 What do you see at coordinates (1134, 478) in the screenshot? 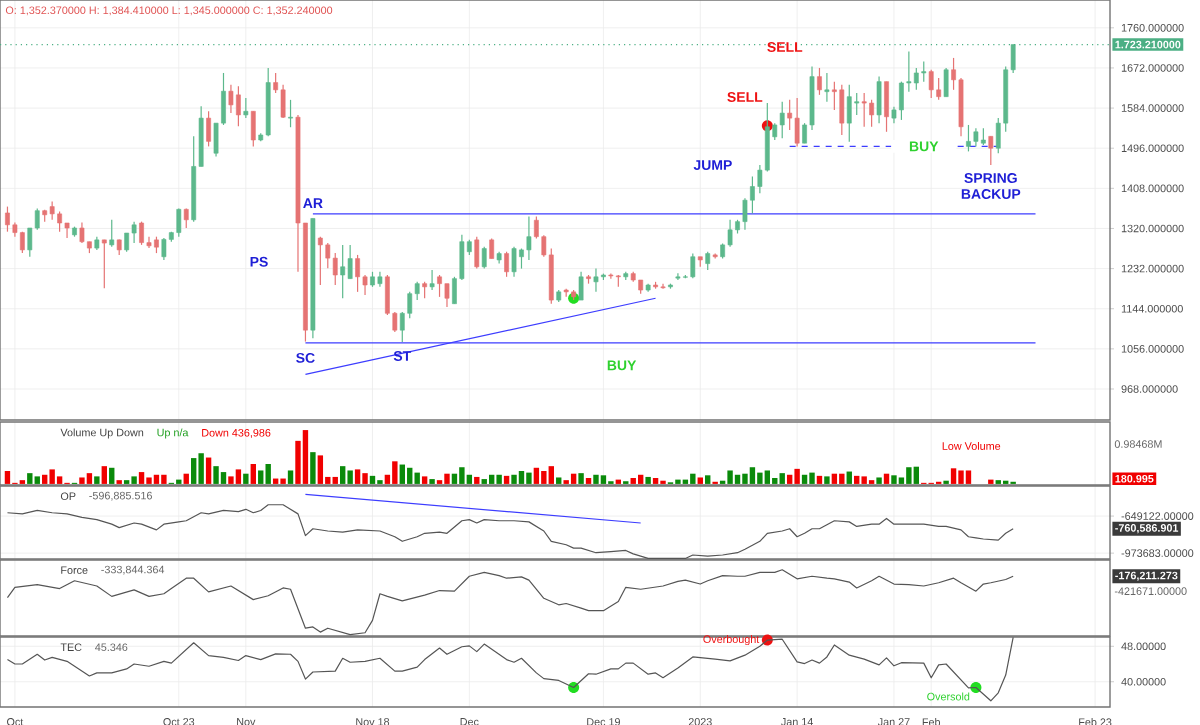
I see `text: 180.995` at bounding box center [1134, 478].